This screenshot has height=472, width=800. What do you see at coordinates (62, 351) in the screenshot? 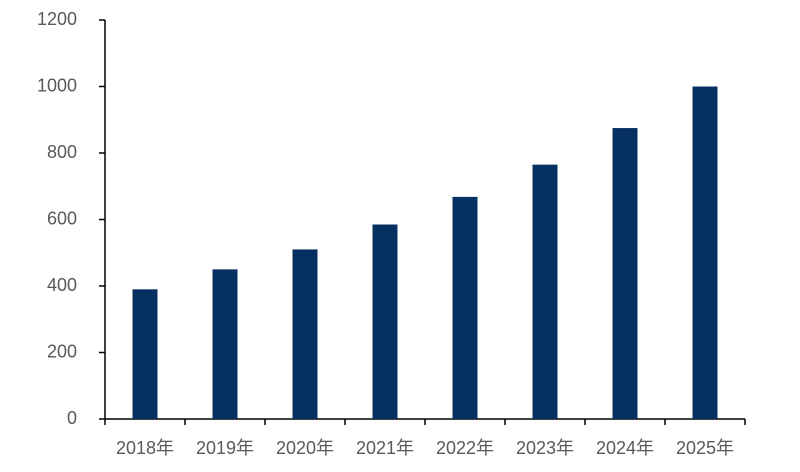
I see `y-tick-label: 200` at bounding box center [62, 351].